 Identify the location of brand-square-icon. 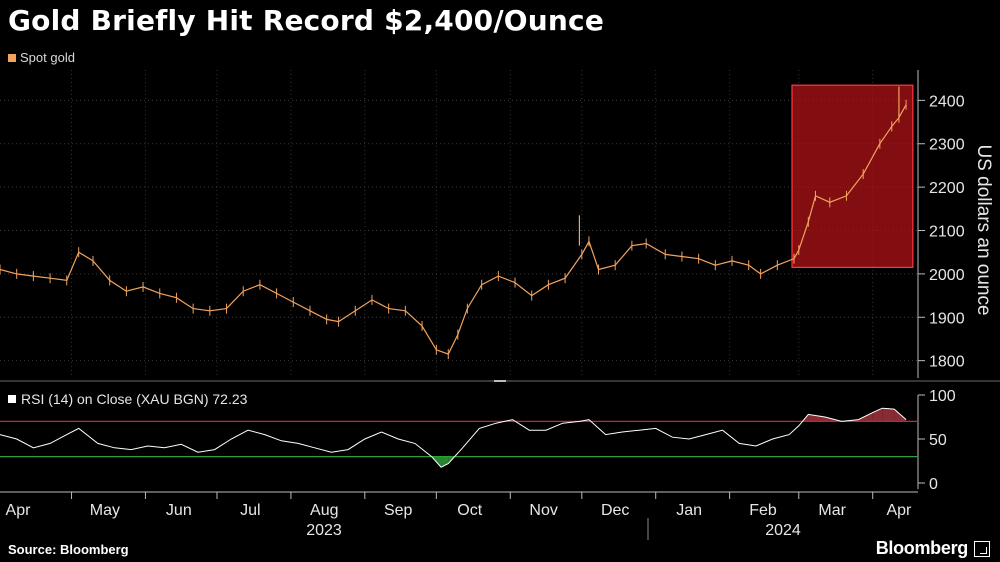
(982, 548).